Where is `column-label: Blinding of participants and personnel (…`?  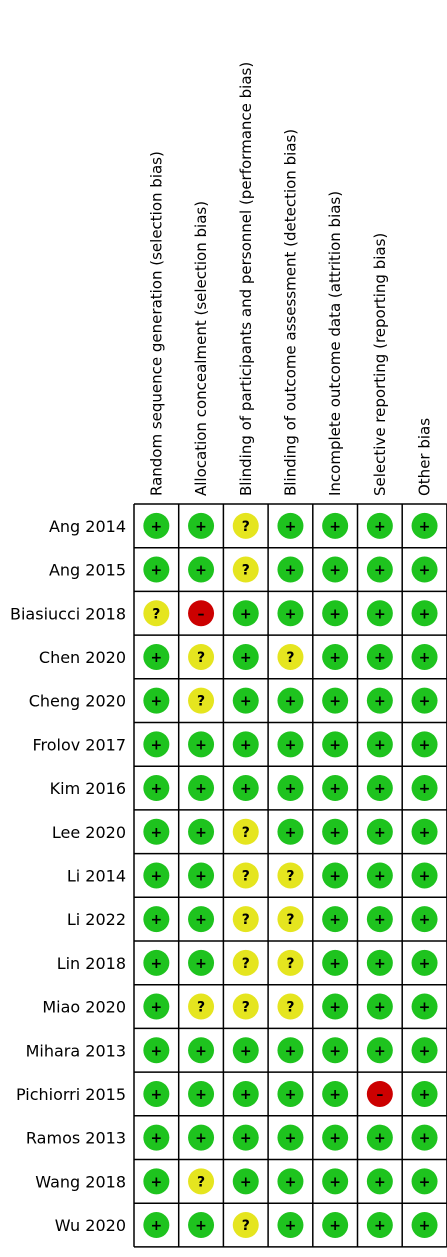 column-label: Blinding of participants and personnel (… is located at coordinates (246, 279).